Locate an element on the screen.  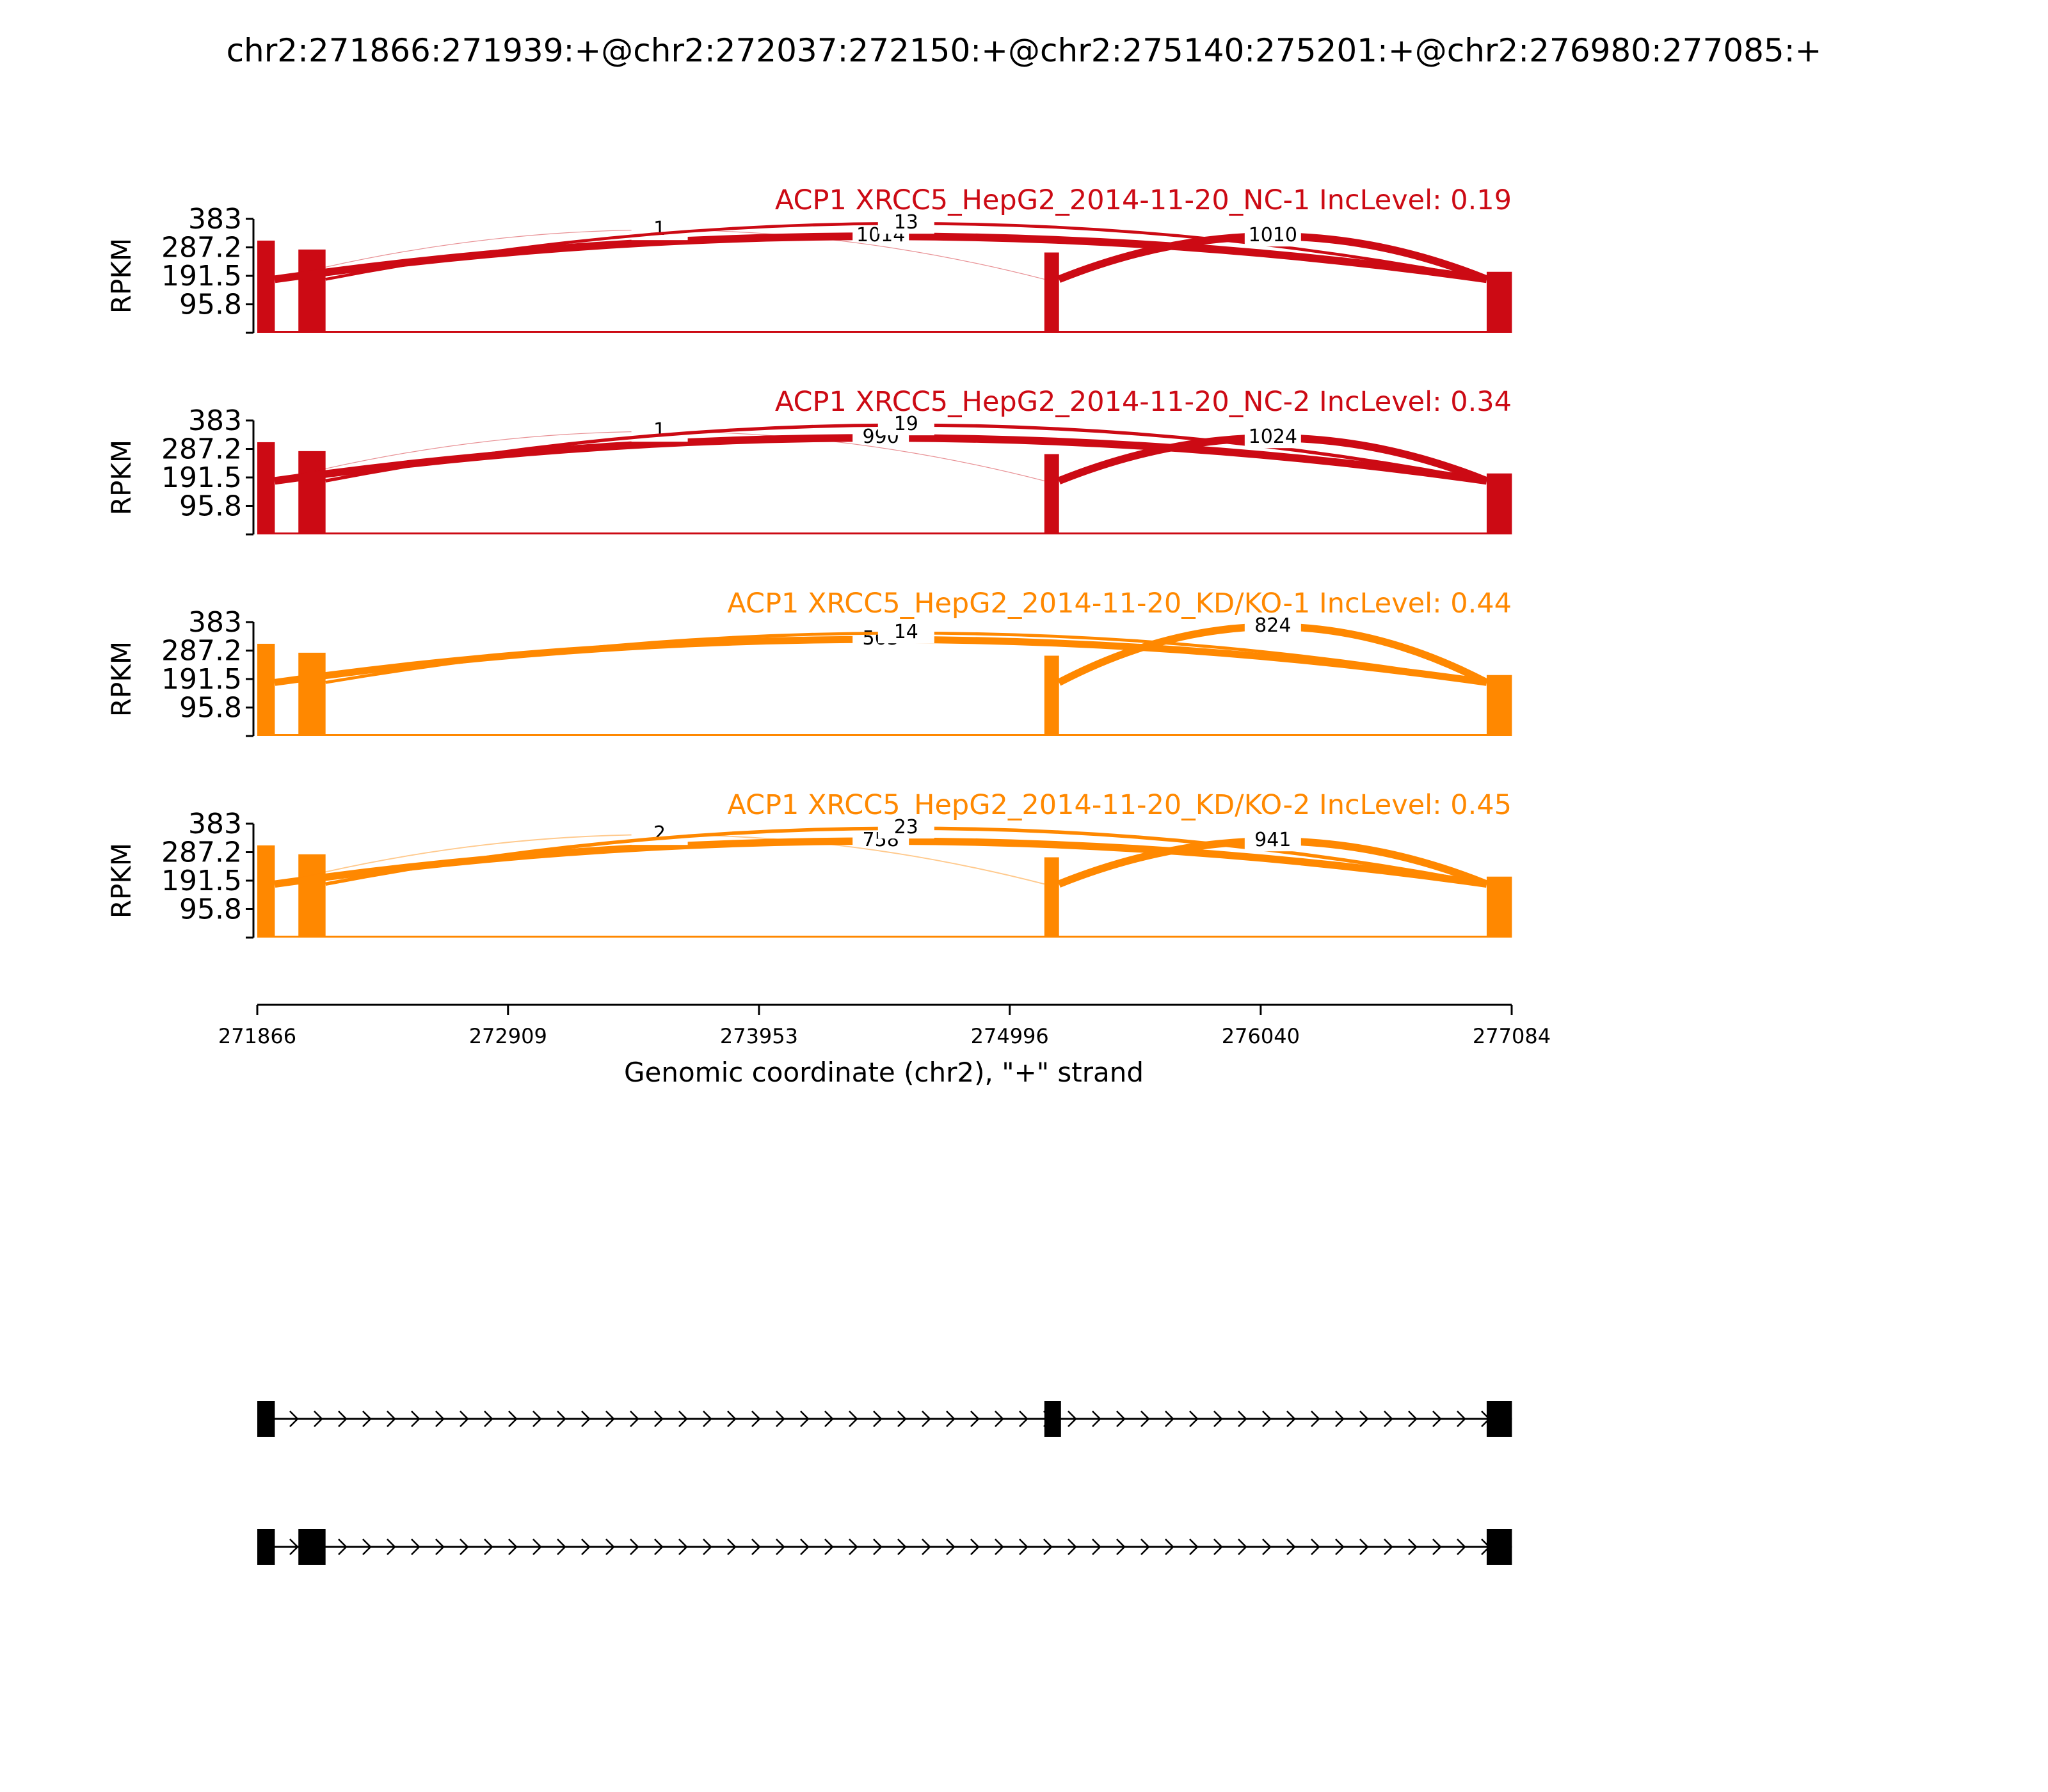
junction-count-label: 23 is located at coordinates (906, 827).